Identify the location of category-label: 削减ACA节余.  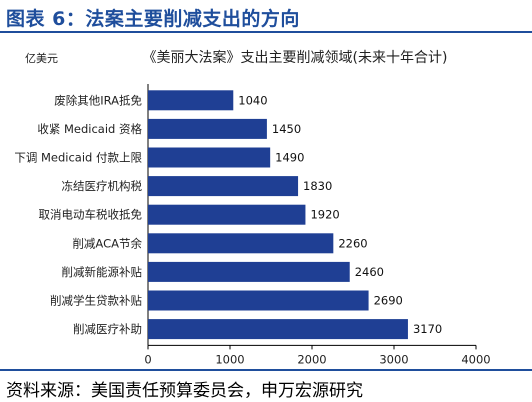
(107, 243).